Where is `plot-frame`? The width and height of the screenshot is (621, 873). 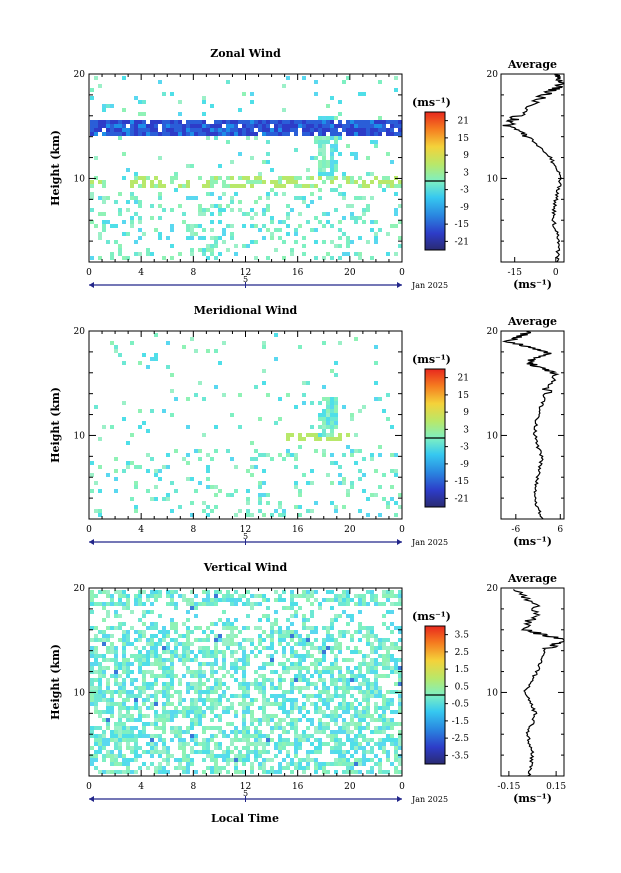
plot-frame is located at coordinates (245, 168).